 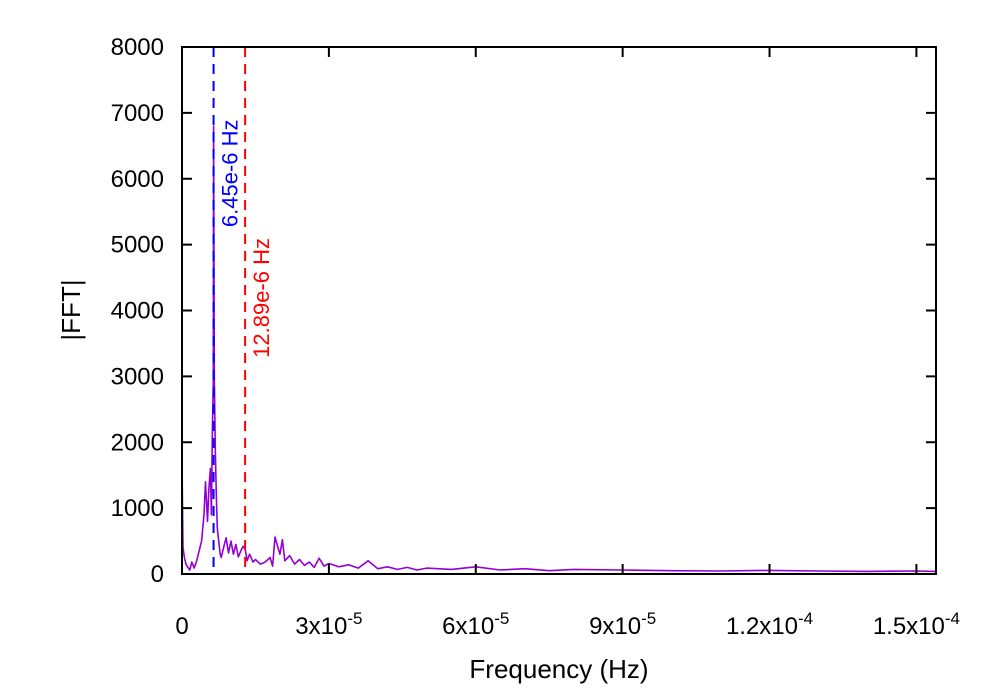 What do you see at coordinates (137, 442) in the screenshot?
I see `y-tick-label: 2000` at bounding box center [137, 442].